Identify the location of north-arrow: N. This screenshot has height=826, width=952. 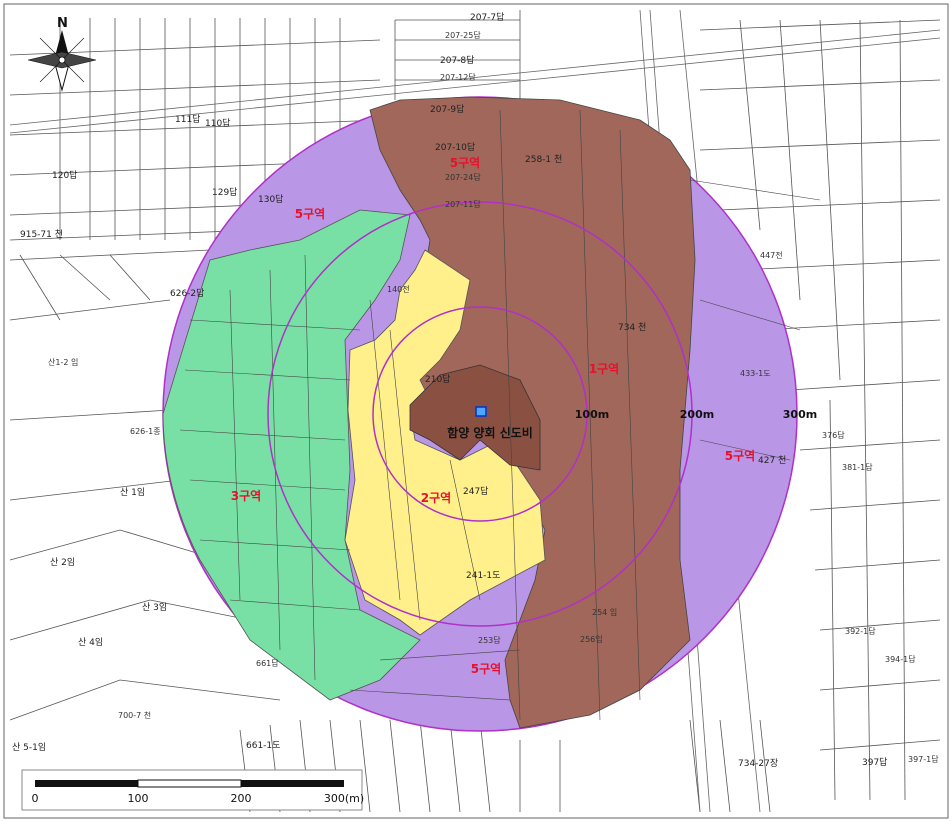
(62, 54).